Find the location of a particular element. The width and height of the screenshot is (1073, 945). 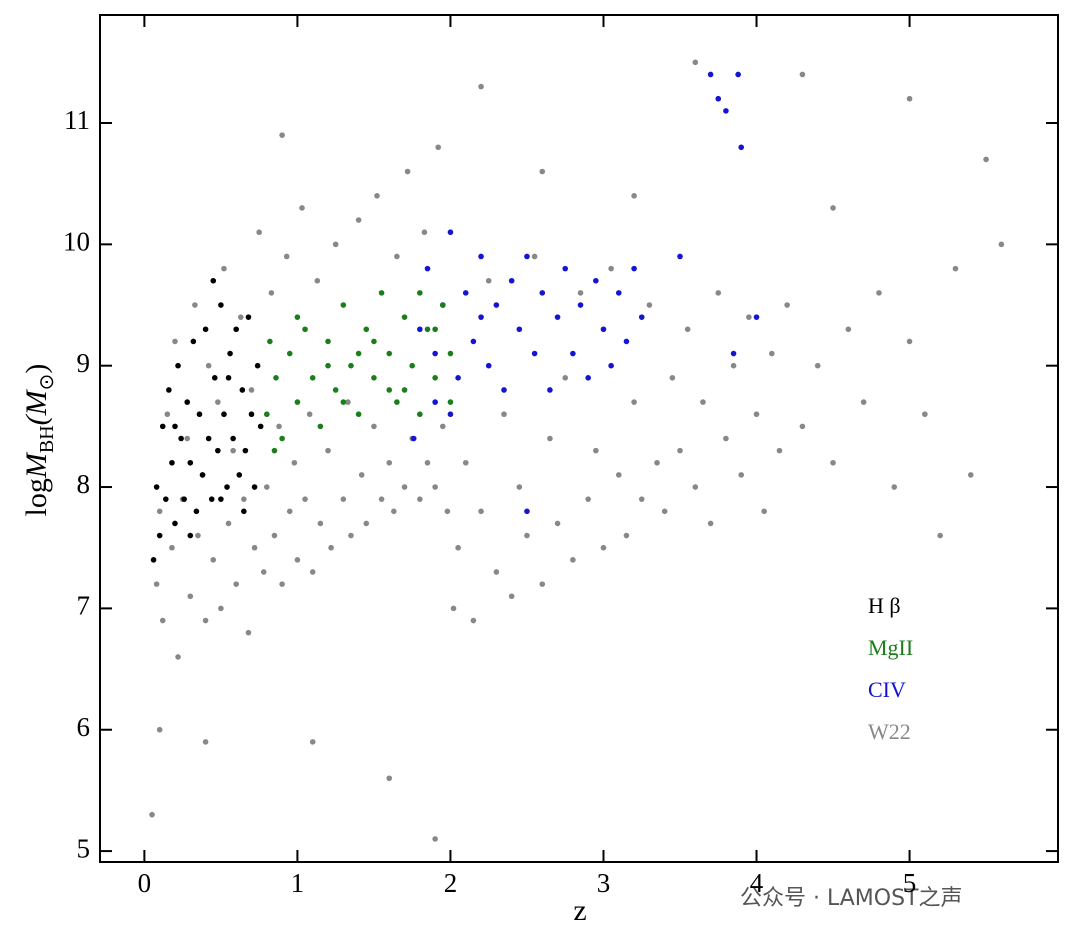

x-tick-label: 1 is located at coordinates (298, 883).